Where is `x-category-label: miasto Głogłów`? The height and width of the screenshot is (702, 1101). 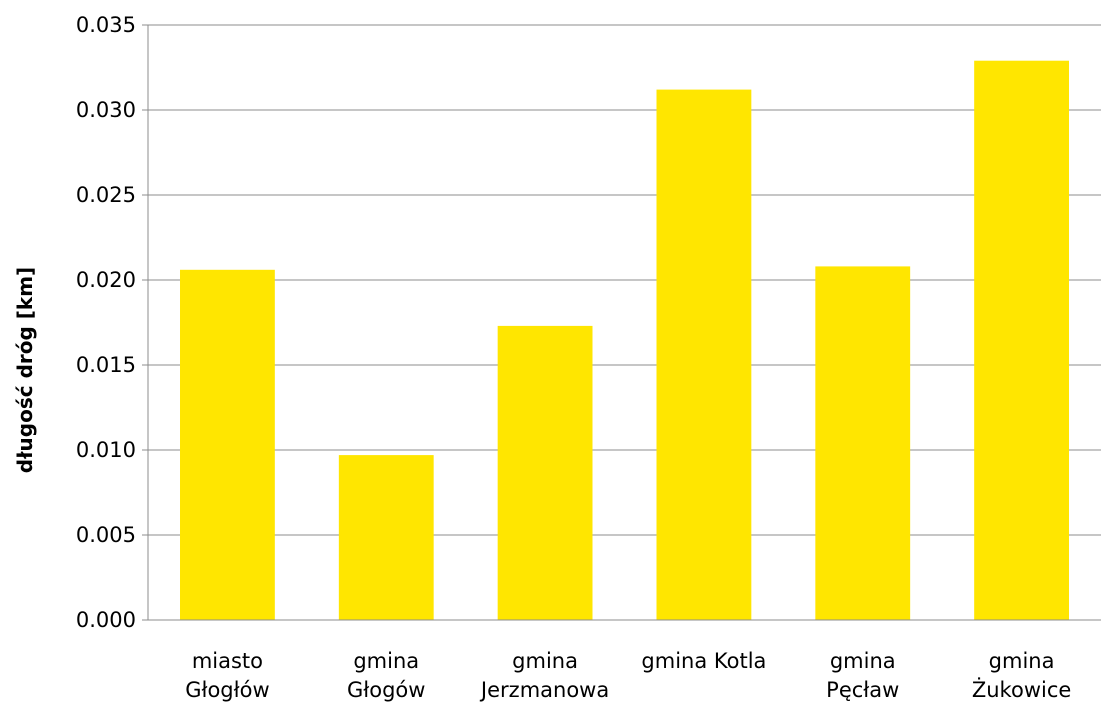 x-category-label: miasto Głogłów is located at coordinates (227, 675).